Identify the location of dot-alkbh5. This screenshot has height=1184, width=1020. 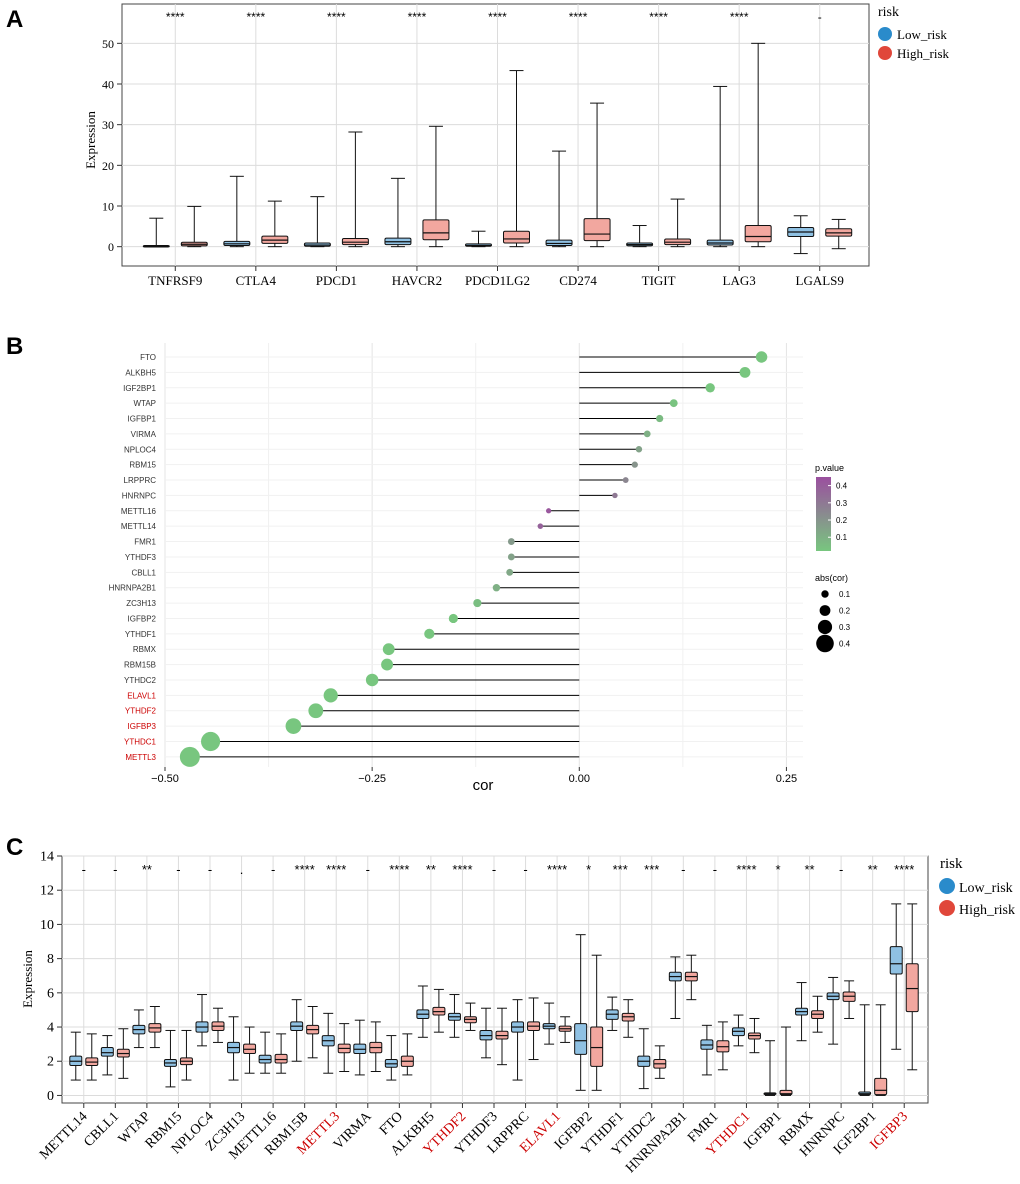
(745, 372).